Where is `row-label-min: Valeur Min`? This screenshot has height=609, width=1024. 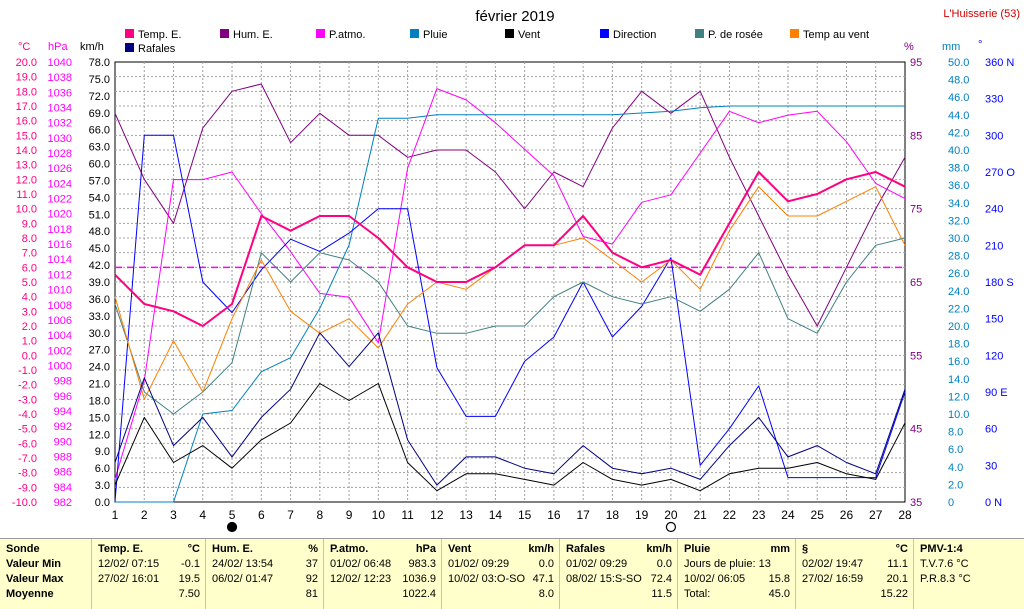 row-label-min: Valeur Min is located at coordinates (34, 564).